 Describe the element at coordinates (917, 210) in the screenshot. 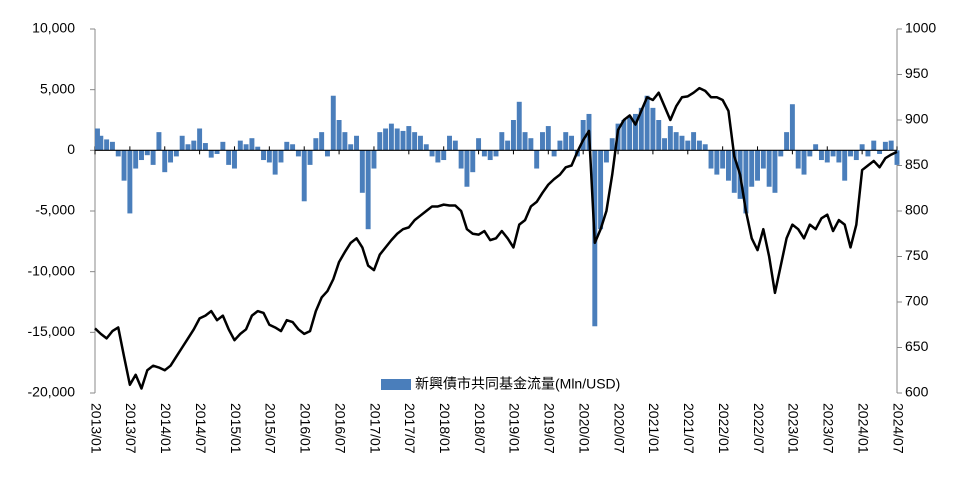

I see `y2-tick-label: 800` at that location.